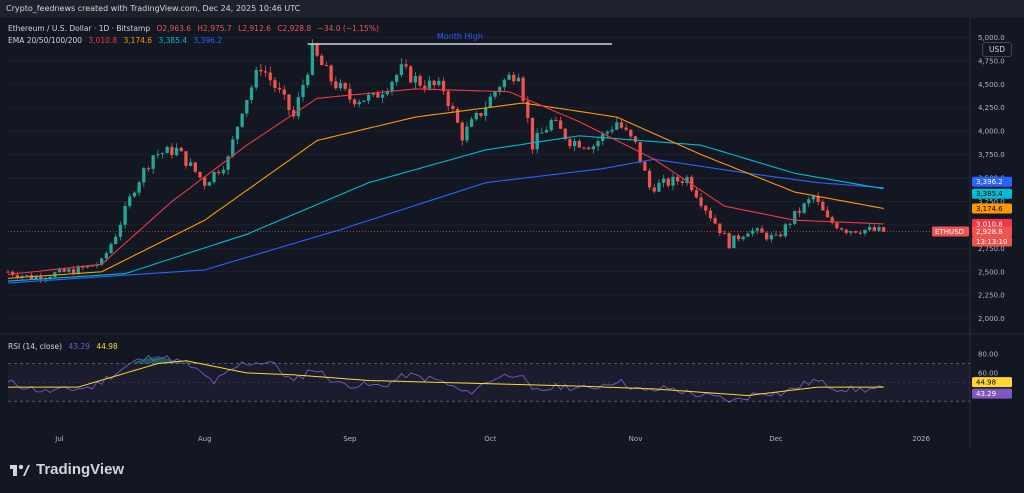 The height and width of the screenshot is (493, 1024). Describe the element at coordinates (460, 36) in the screenshot. I see `month-high-label: Month High` at that location.